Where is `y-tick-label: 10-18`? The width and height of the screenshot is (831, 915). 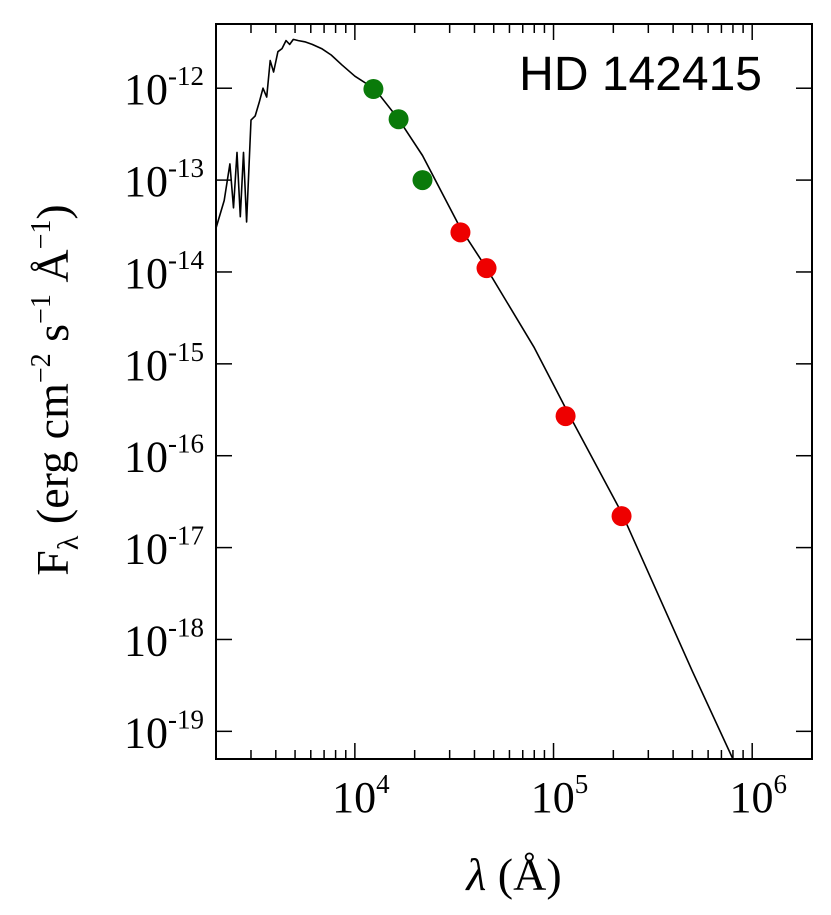 y-tick-label: 10-18 is located at coordinates (164, 638).